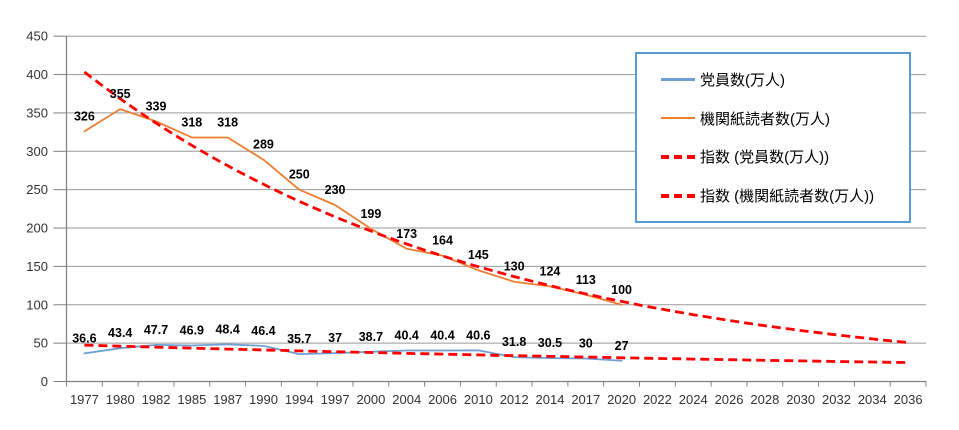 This screenshot has height=430, width=959. Describe the element at coordinates (191, 399) in the screenshot. I see `x-axis-tick-label: 1985` at that location.